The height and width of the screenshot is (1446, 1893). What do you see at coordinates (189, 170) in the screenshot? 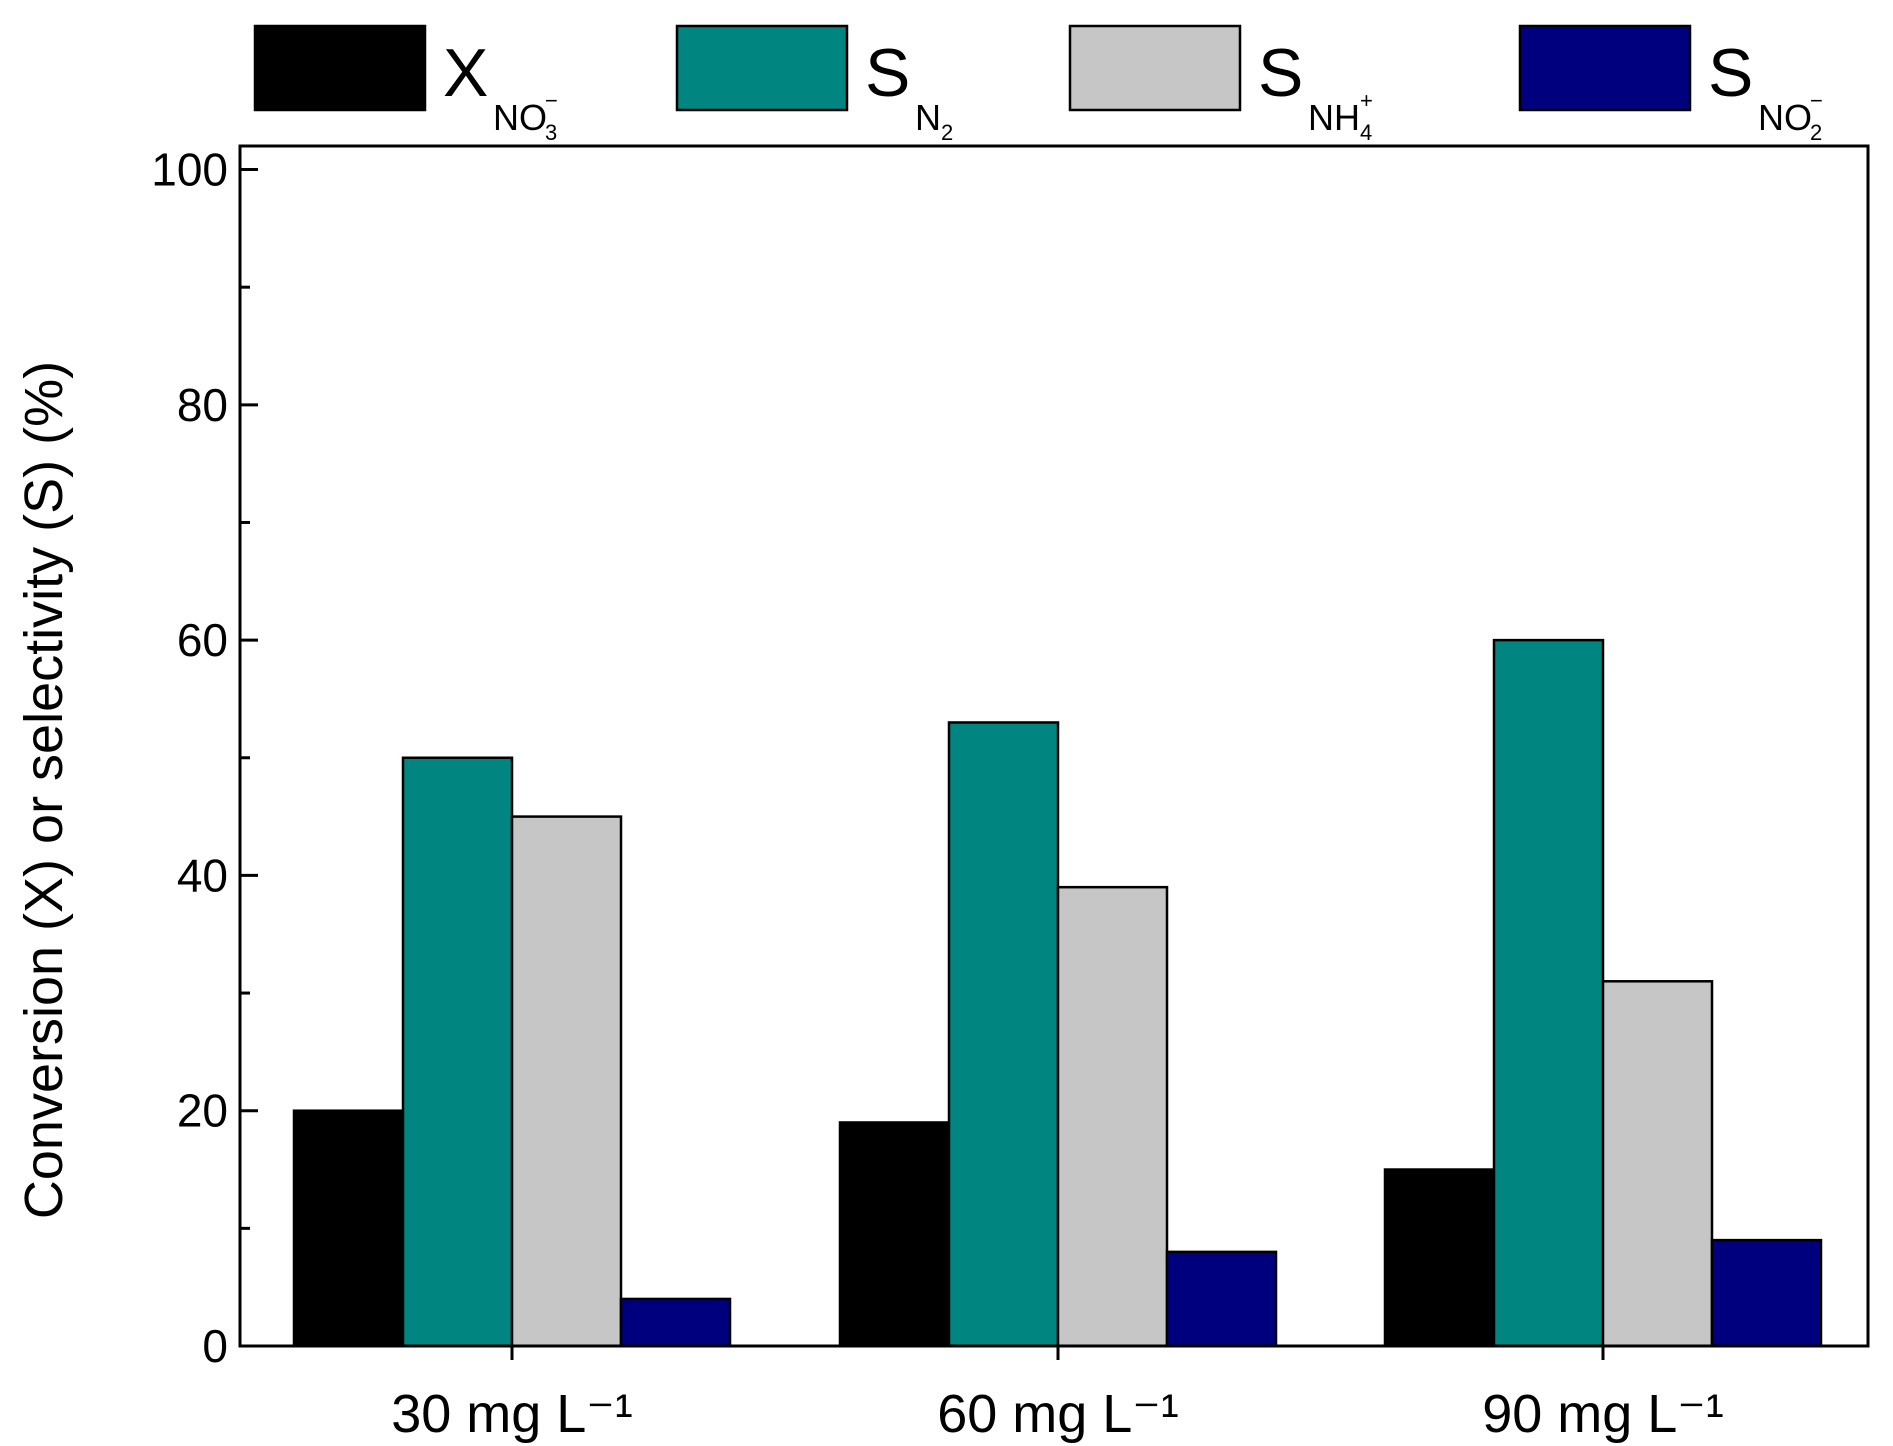
I see `y-tick-label: 100` at bounding box center [189, 170].